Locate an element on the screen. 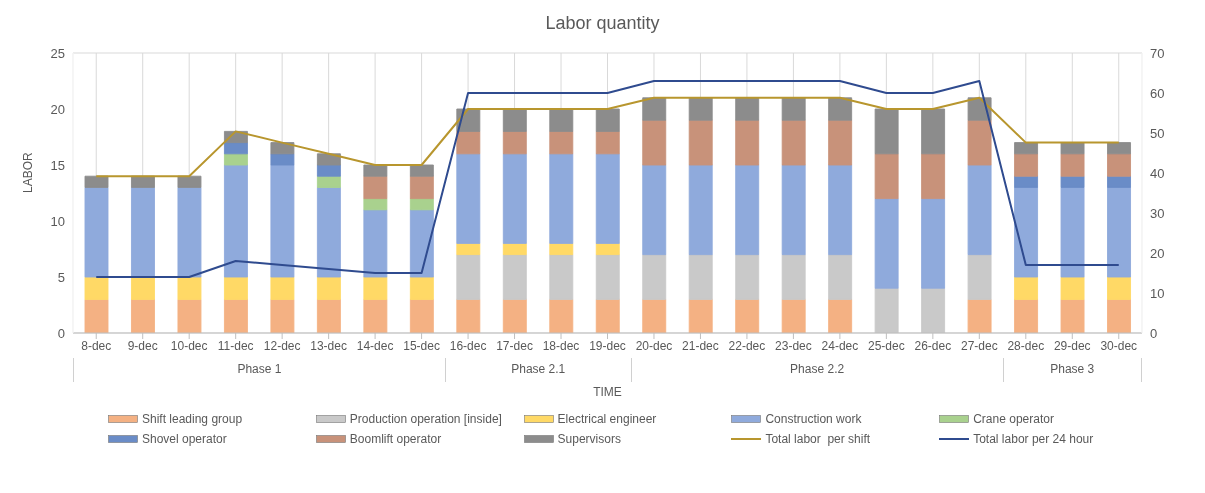 The height and width of the screenshot is (493, 1205). x-tick-label: 17-dec is located at coordinates (514, 345).